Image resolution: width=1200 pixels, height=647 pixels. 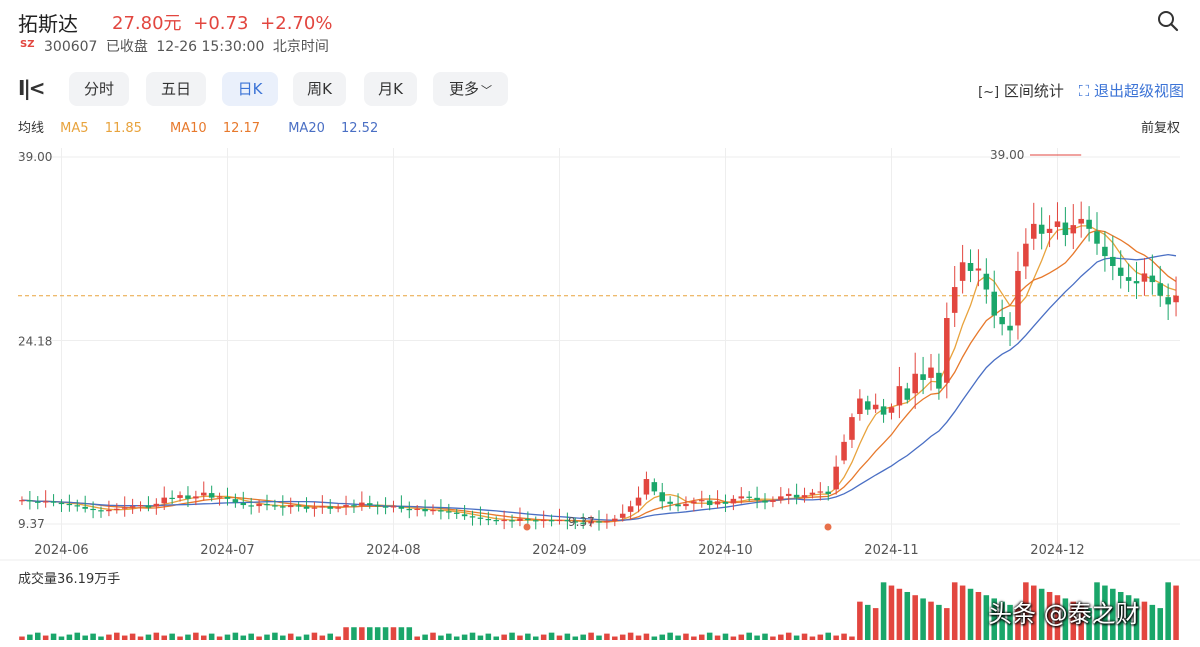 What do you see at coordinates (250, 89) in the screenshot?
I see `tab-daily-k: 日K` at bounding box center [250, 89].